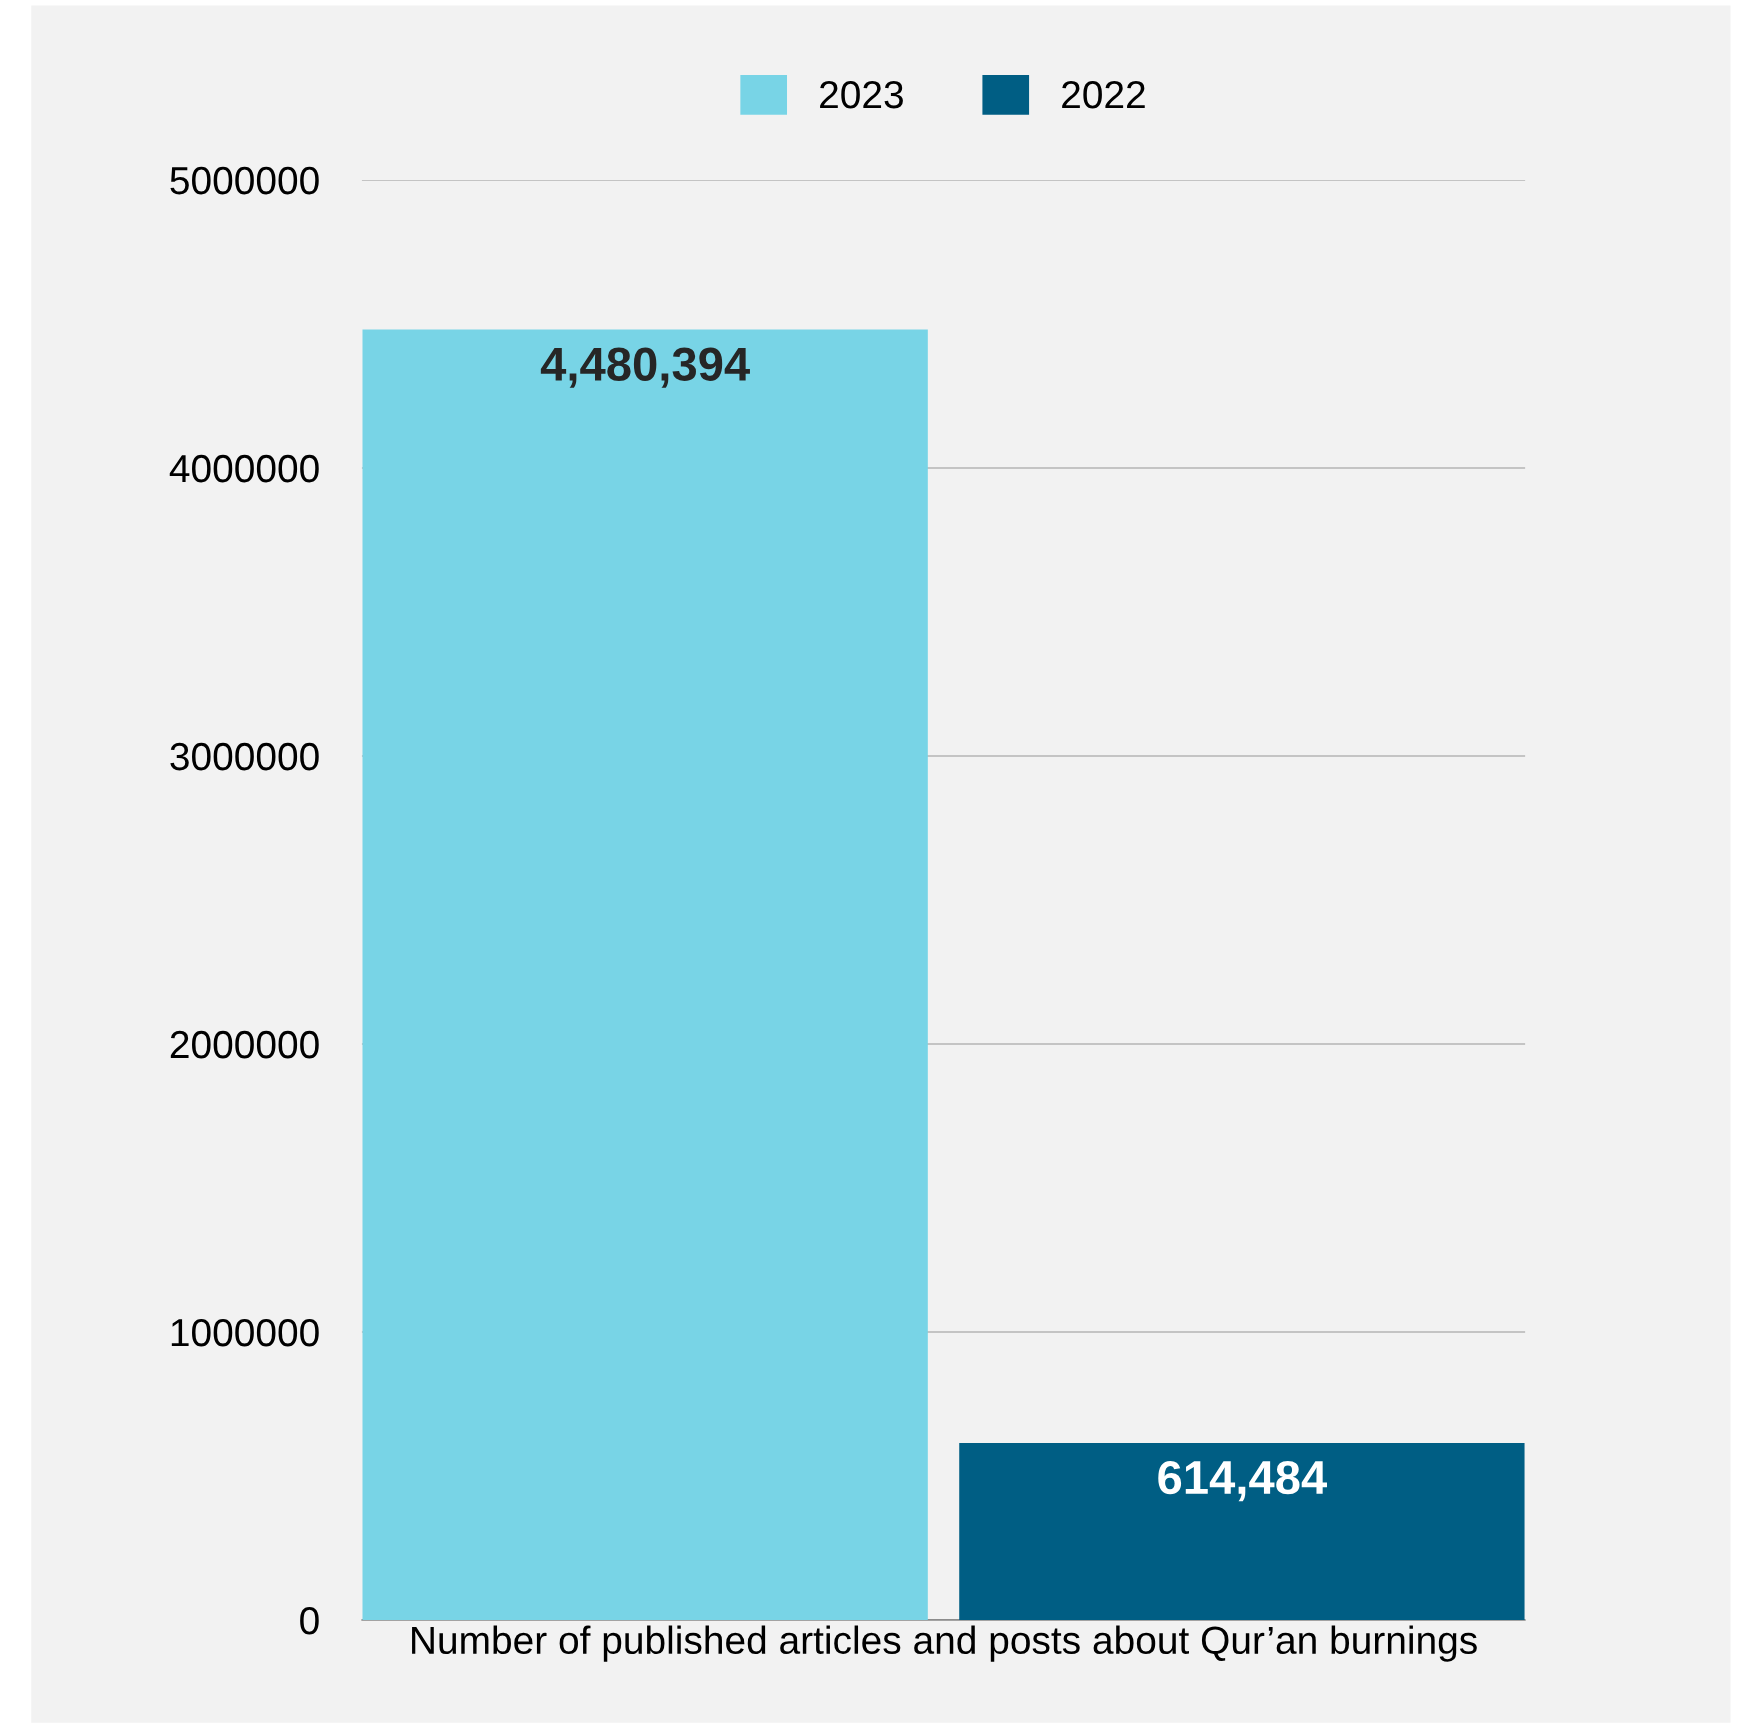  I want to click on legend-label: 2023, so click(861, 94).